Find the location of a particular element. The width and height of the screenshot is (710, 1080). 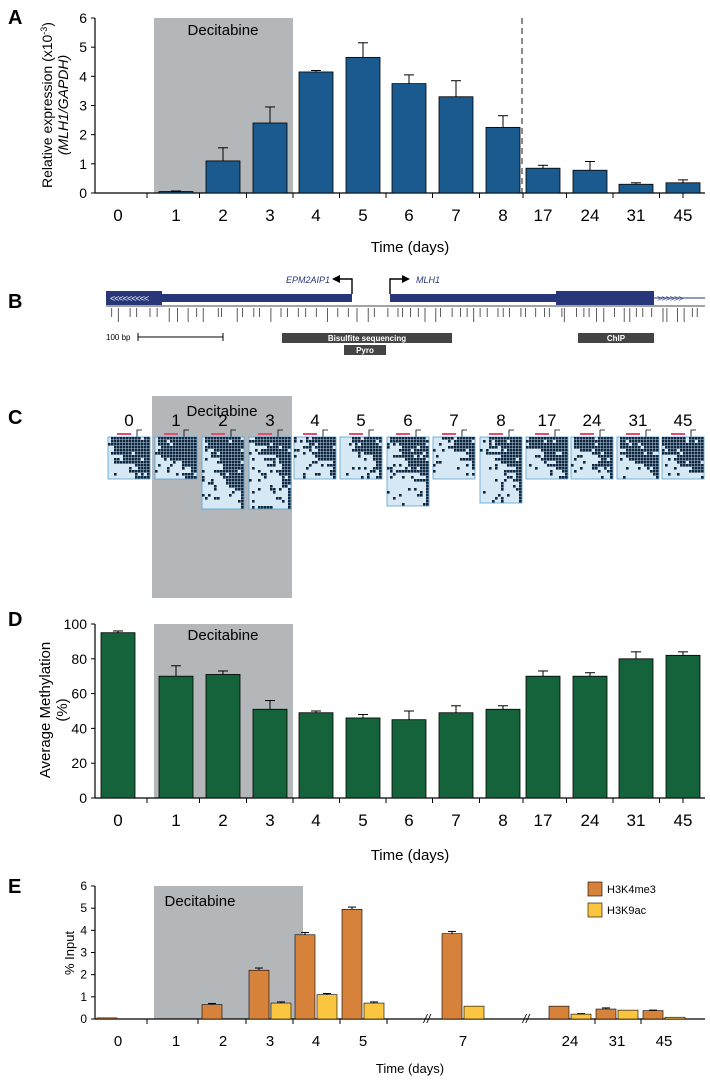

y-tick-label: 1 is located at coordinates (83, 164).